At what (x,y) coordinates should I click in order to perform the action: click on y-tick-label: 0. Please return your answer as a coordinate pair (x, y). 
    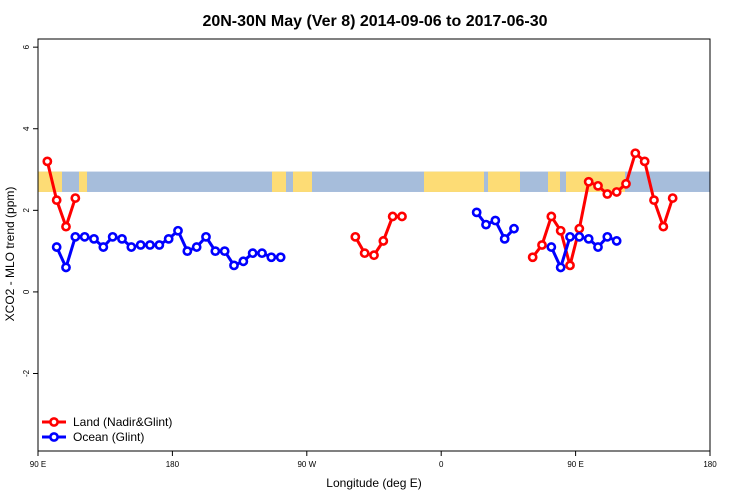
    Looking at the image, I should click on (26, 291).